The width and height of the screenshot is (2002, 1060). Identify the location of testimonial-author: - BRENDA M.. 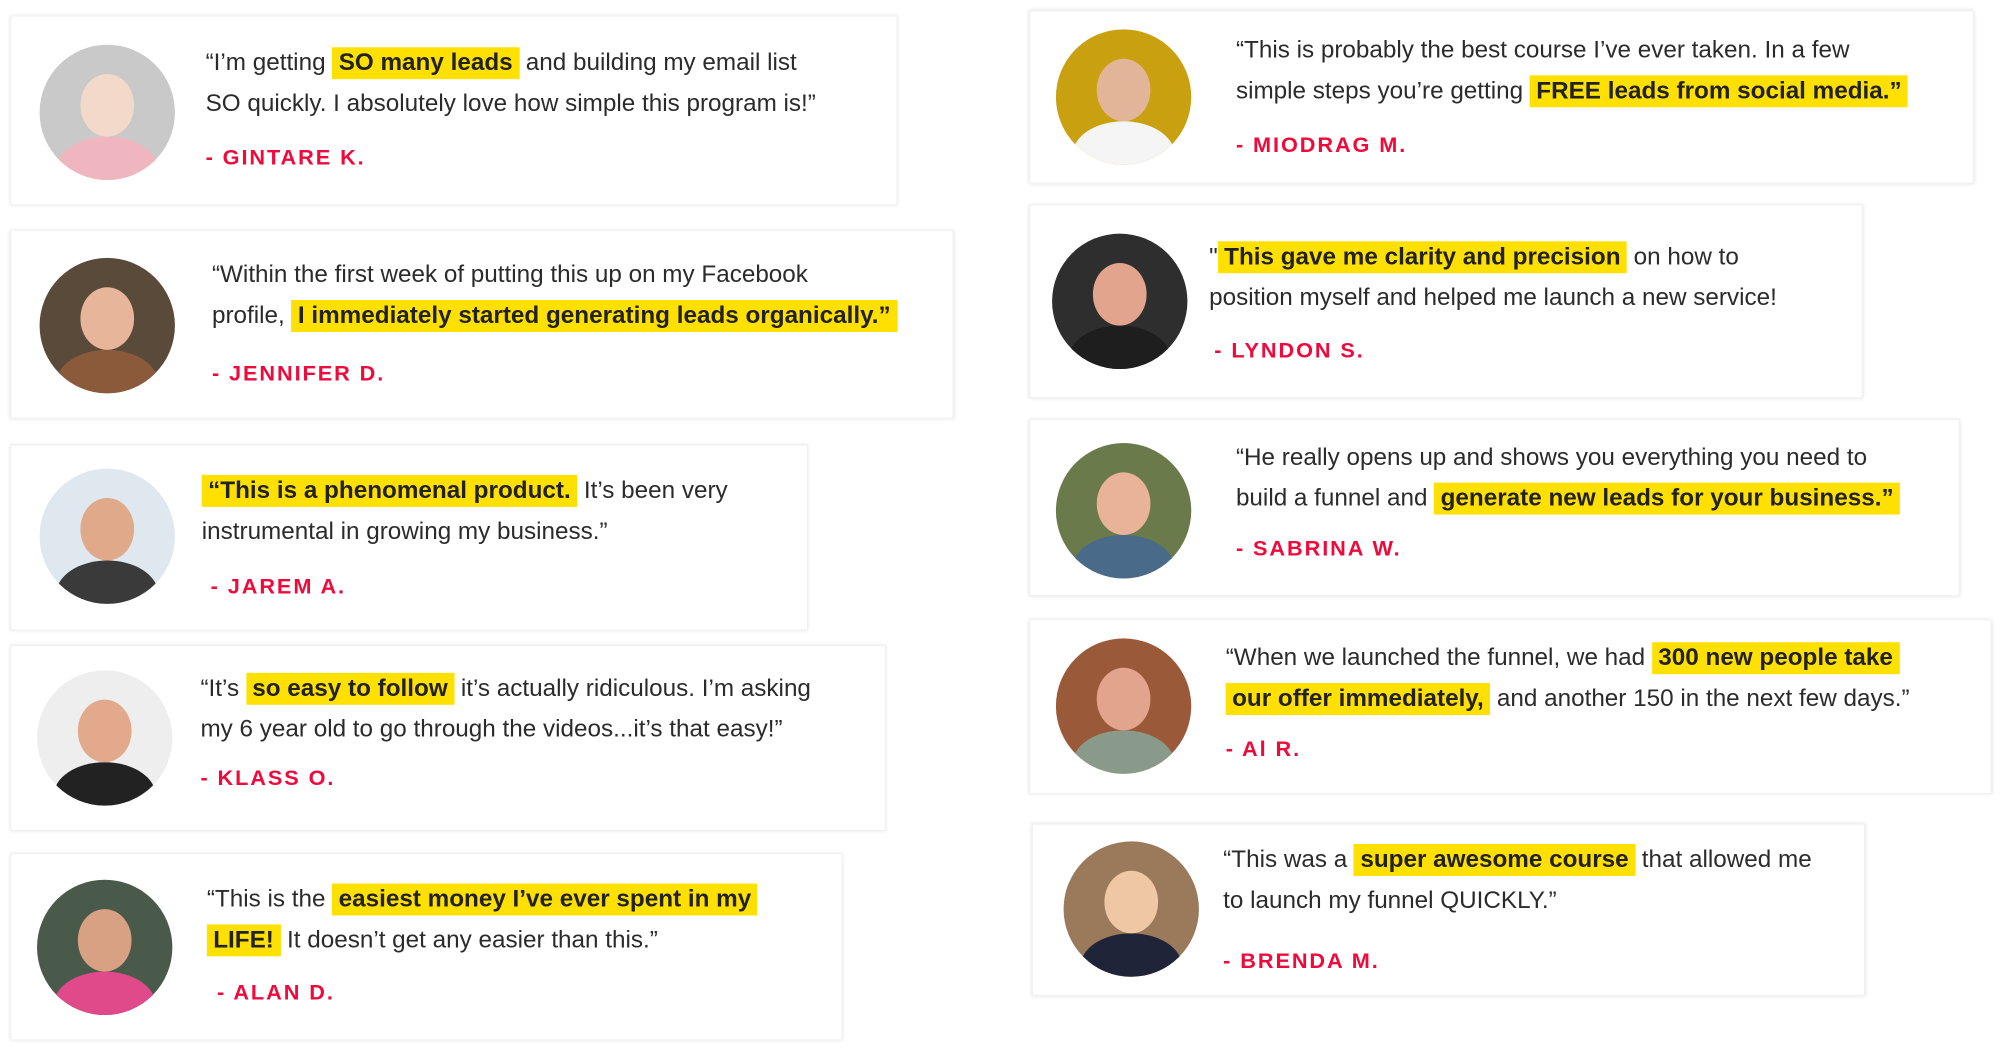
(1301, 960).